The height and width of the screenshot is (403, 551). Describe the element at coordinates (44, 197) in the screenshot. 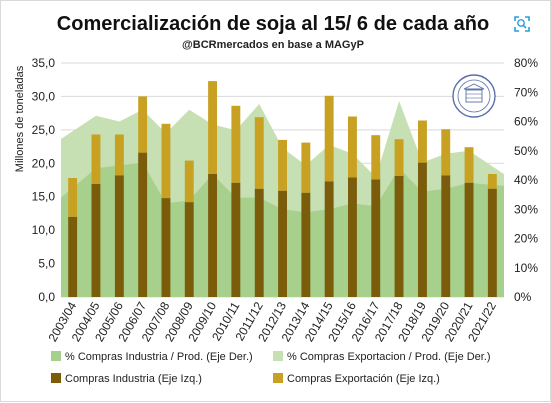

I see `y-tick-label: 15,0` at that location.